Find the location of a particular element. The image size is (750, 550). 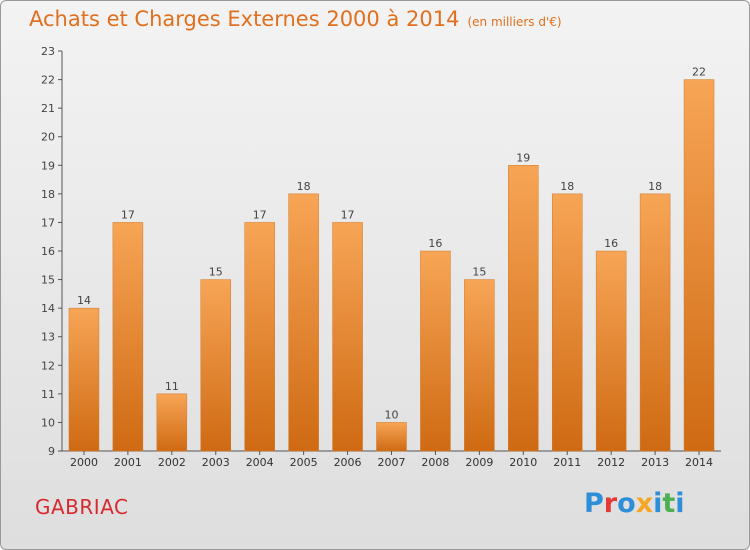

y-tick-label: 21 is located at coordinates (48, 108).